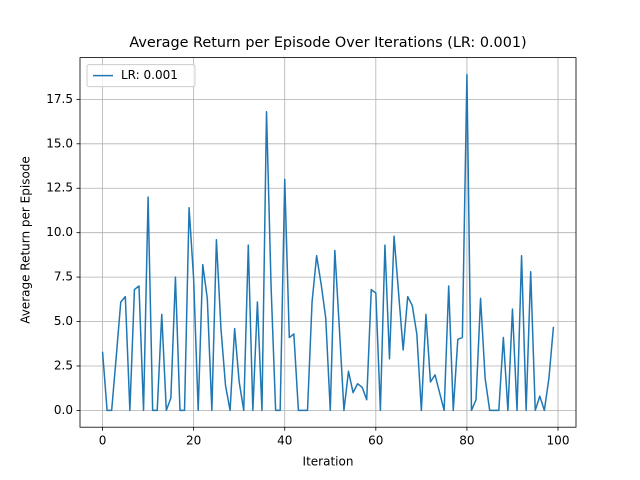  What do you see at coordinates (558, 441) in the screenshot?
I see `x-tick-label: 100` at bounding box center [558, 441].